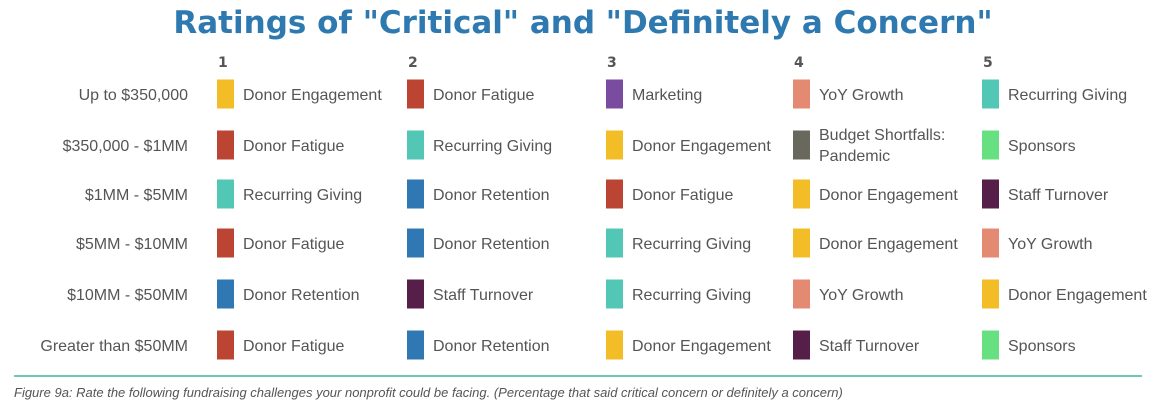  Describe the element at coordinates (125, 146) in the screenshot. I see `row-label: $350,000 - $1MM` at that location.